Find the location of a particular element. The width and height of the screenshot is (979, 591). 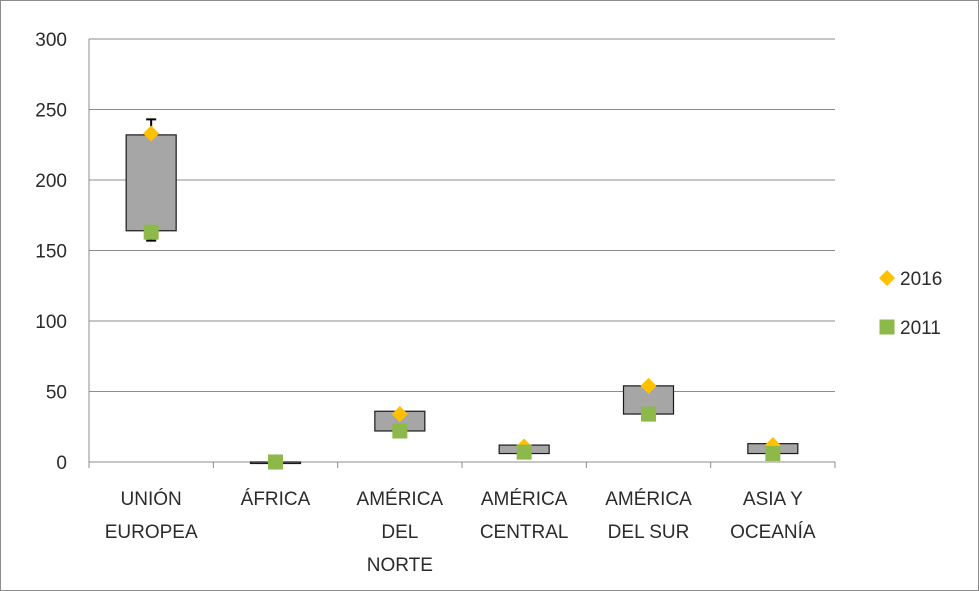

legend-label: 2011 is located at coordinates (920, 328).